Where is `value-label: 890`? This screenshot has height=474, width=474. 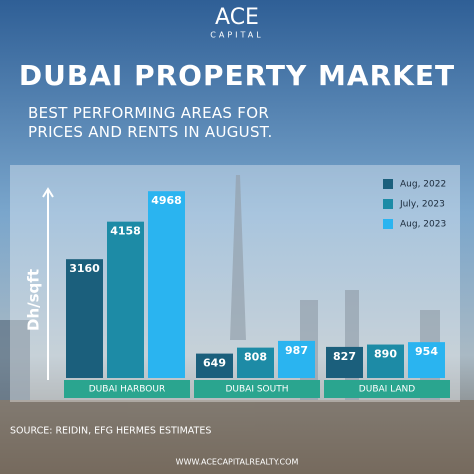
value-label: 890 is located at coordinates (385, 354).